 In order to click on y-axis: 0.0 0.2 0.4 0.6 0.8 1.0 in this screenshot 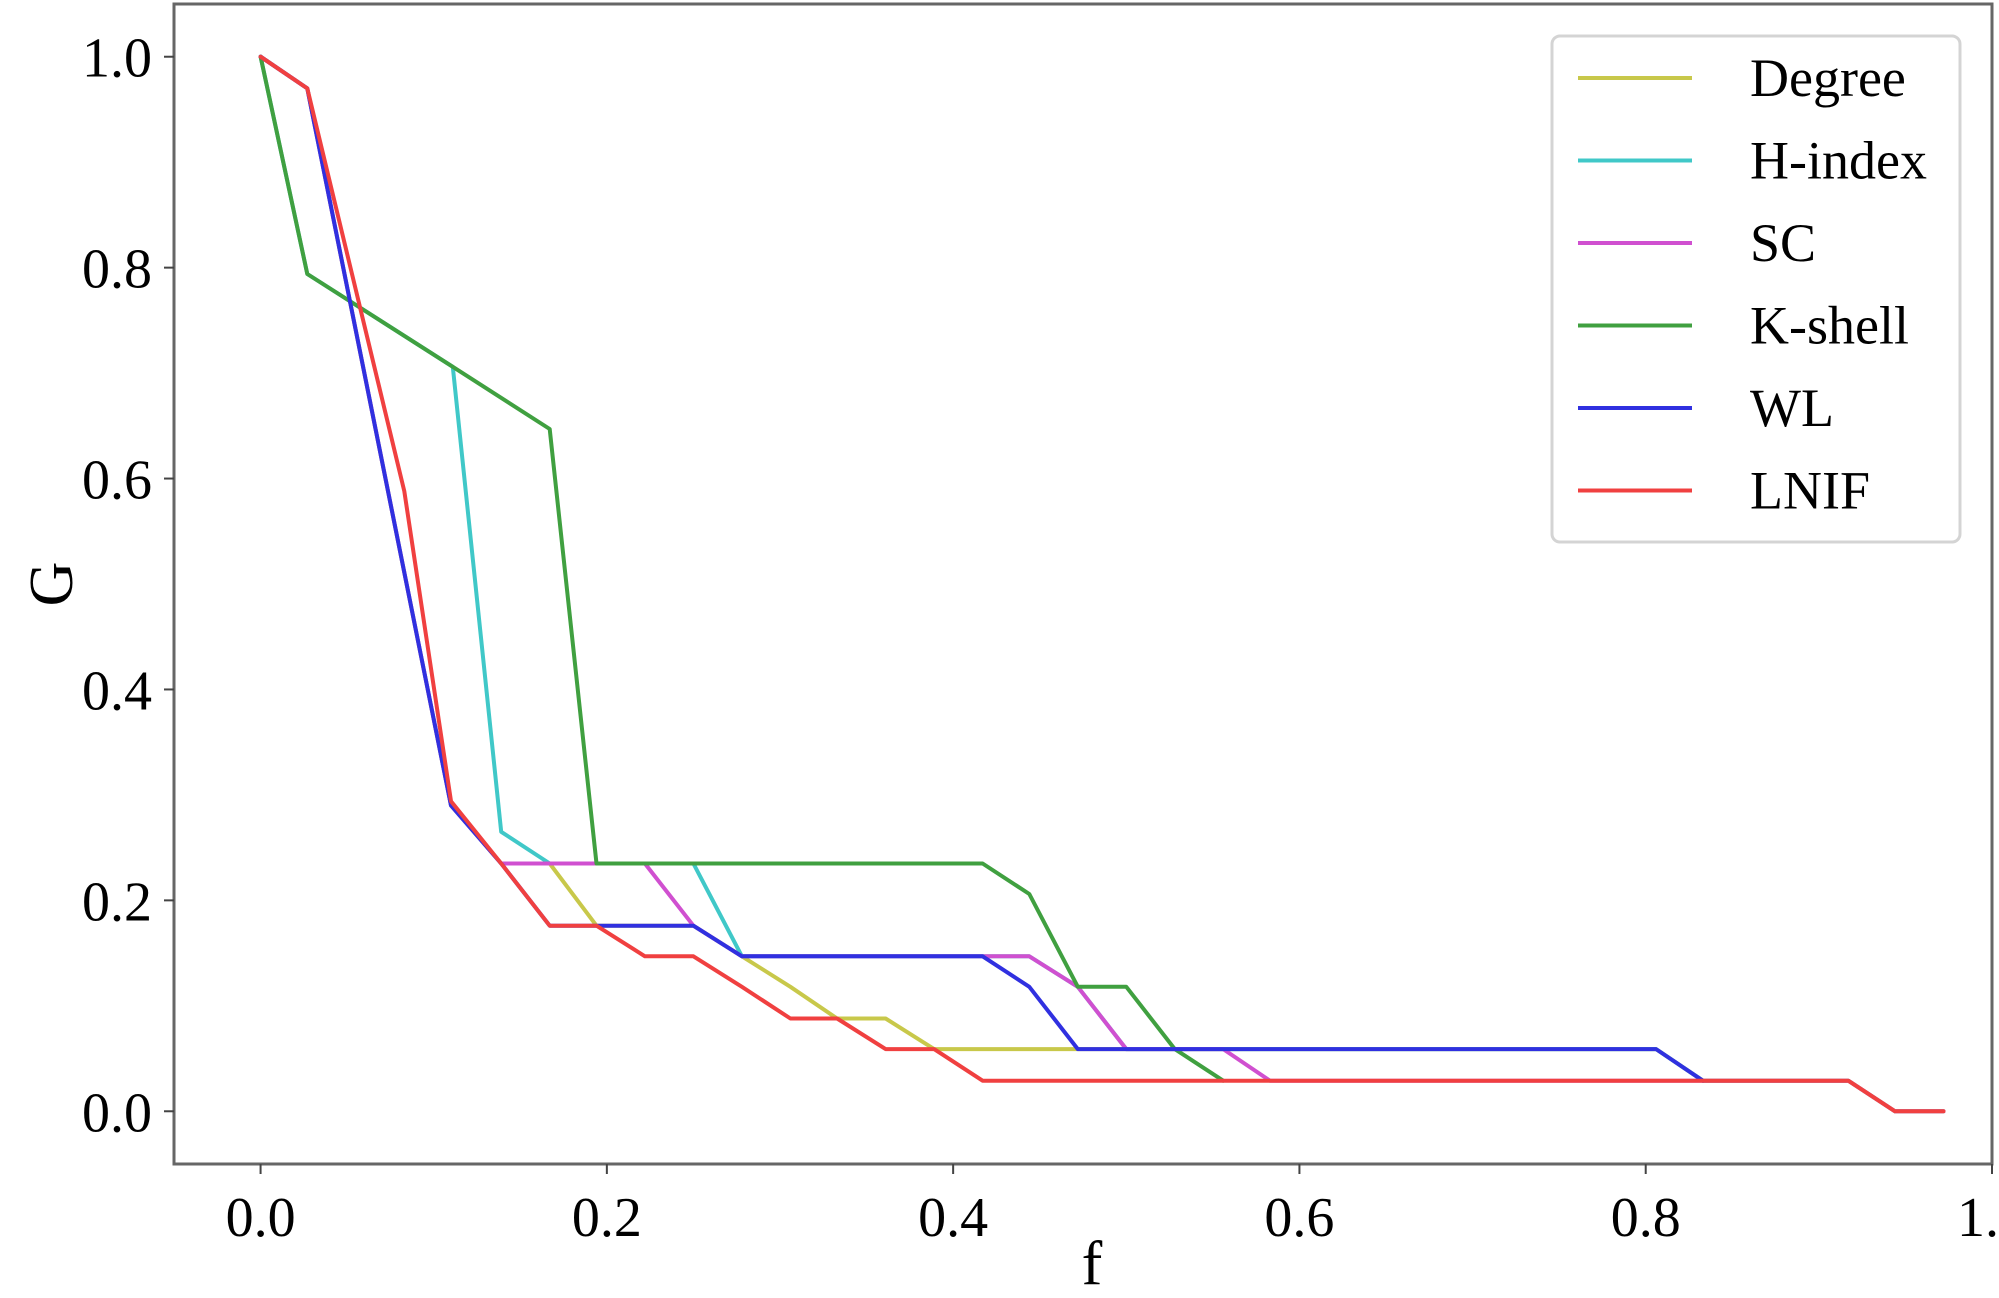, I will do `click(128, 586)`.